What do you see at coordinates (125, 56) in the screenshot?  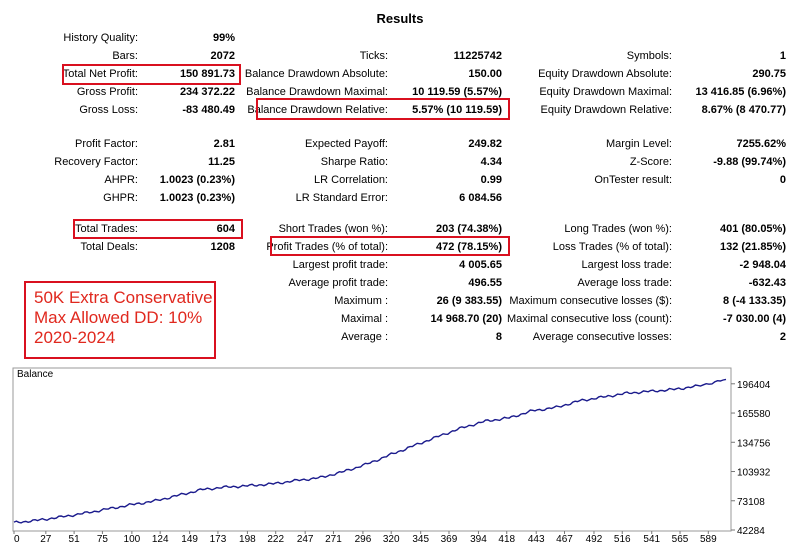 I see `stat-label: Bars:` at bounding box center [125, 56].